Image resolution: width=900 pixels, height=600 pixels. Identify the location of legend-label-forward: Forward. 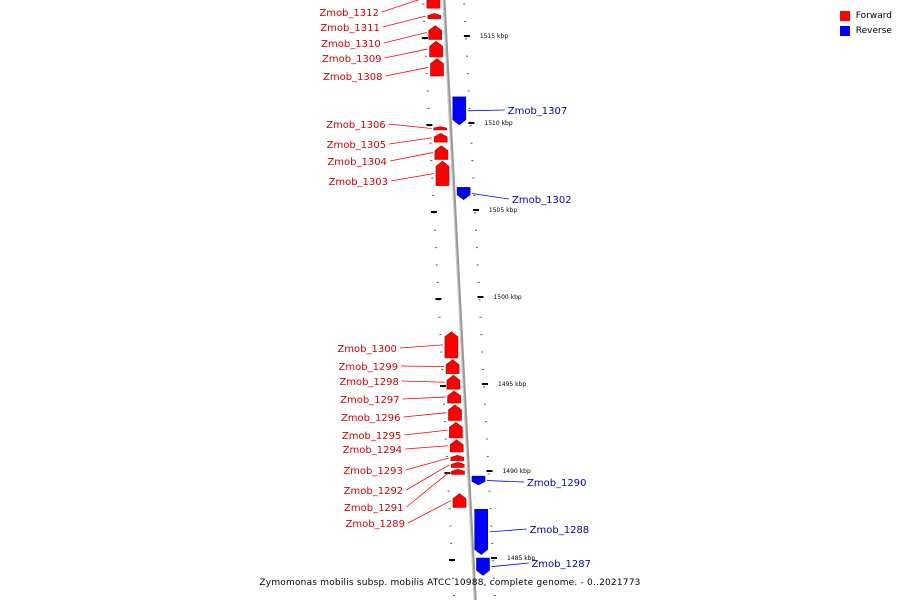
(873, 15).